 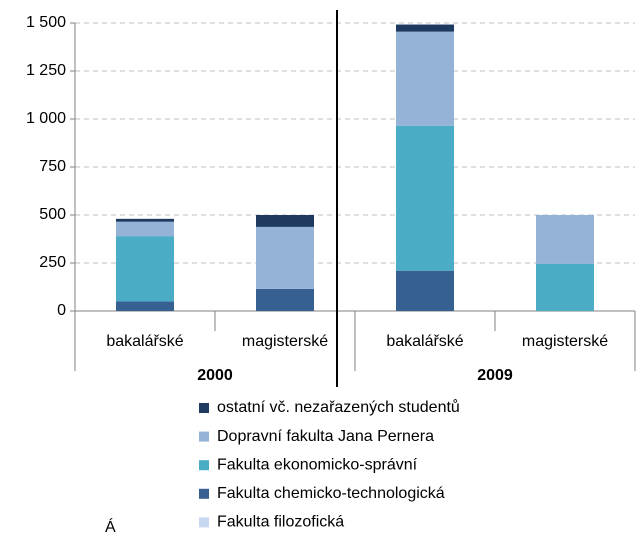 What do you see at coordinates (52, 166) in the screenshot?
I see `y-tick-label: 750` at bounding box center [52, 166].